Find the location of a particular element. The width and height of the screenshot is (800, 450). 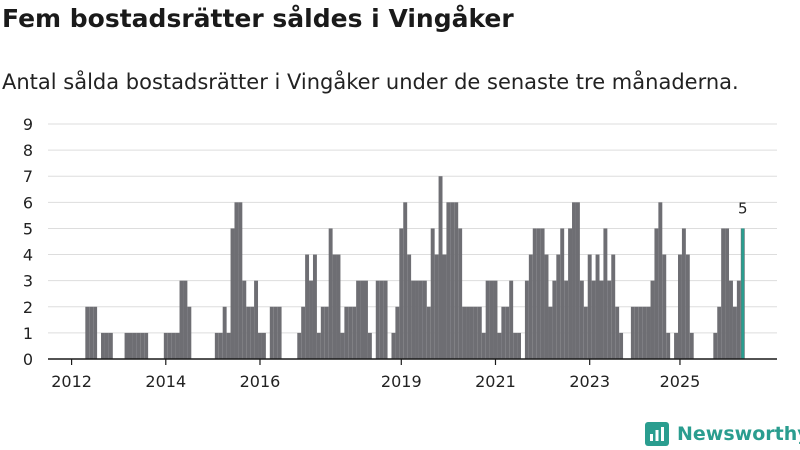

x-tick-label: 2025 is located at coordinates (680, 381).